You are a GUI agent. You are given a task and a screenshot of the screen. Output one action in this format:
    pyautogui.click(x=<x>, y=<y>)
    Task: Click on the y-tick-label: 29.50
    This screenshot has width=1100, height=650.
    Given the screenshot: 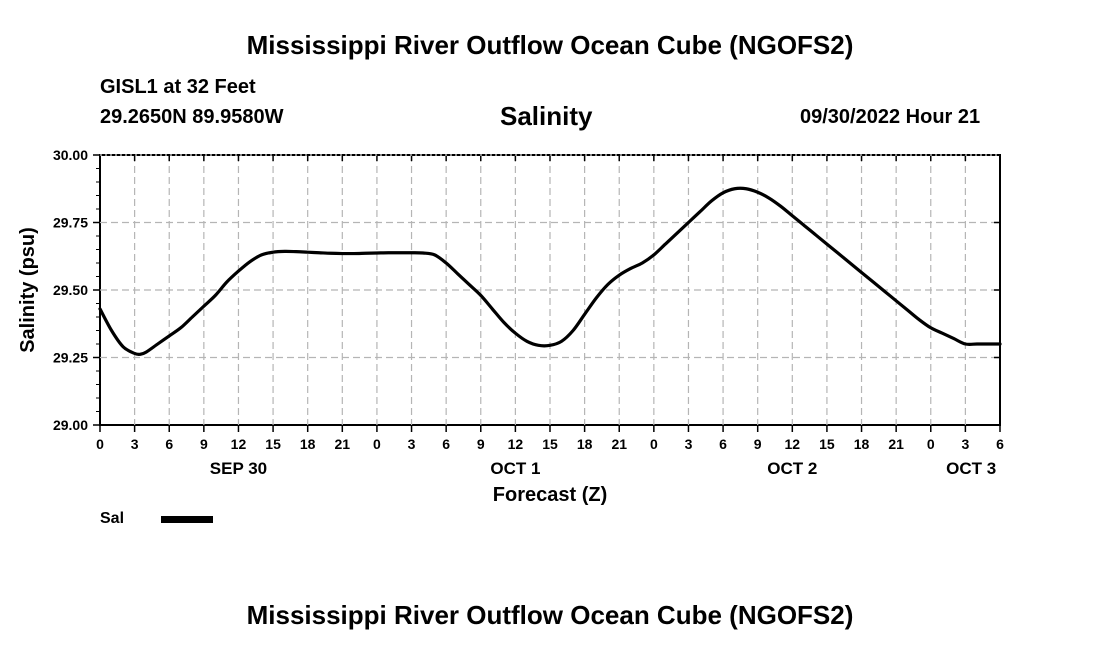 What is the action you would take?
    pyautogui.click(x=70, y=290)
    